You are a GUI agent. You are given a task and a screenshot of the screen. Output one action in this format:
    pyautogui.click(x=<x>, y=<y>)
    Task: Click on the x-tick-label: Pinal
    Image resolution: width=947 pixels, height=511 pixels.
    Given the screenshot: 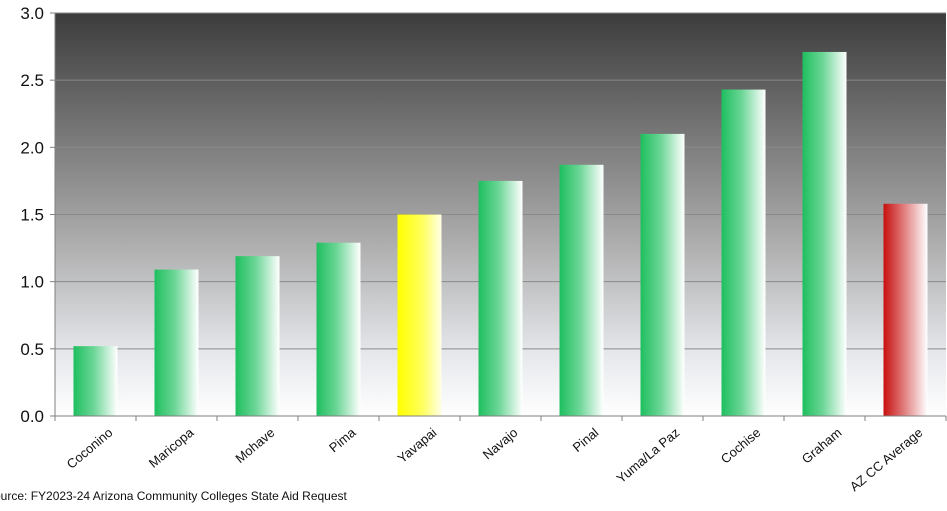 What is the action you would take?
    pyautogui.click(x=586, y=440)
    